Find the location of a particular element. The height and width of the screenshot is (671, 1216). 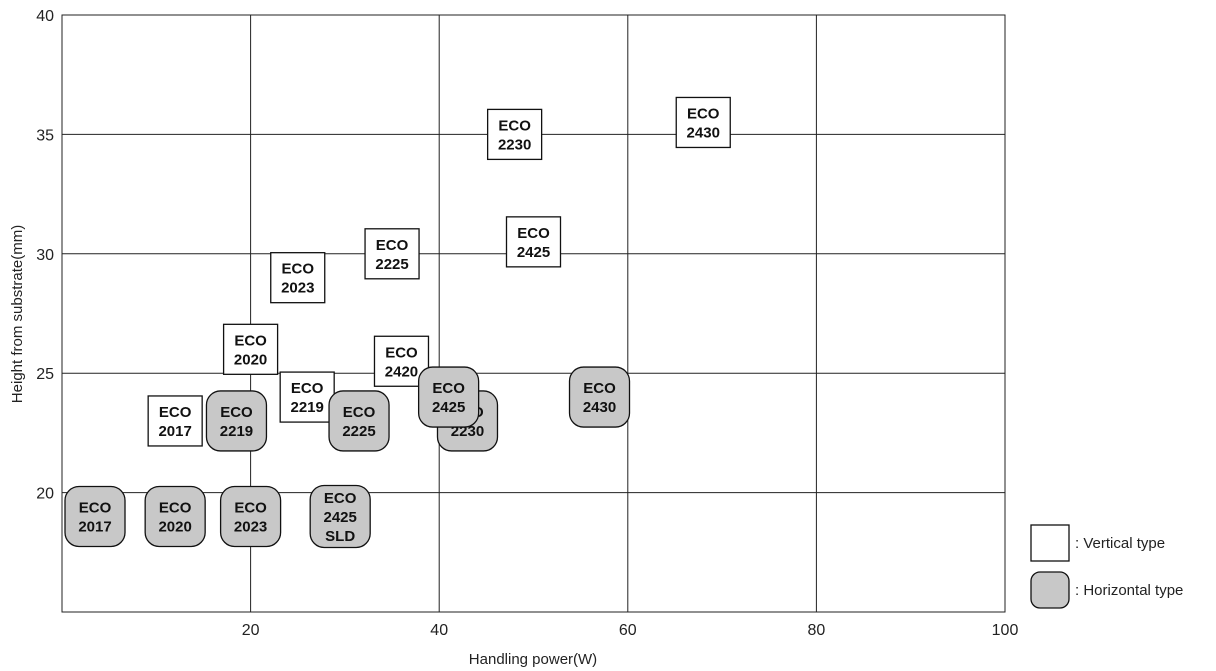

vertical-type-point: ECO 2219 is located at coordinates (307, 397).